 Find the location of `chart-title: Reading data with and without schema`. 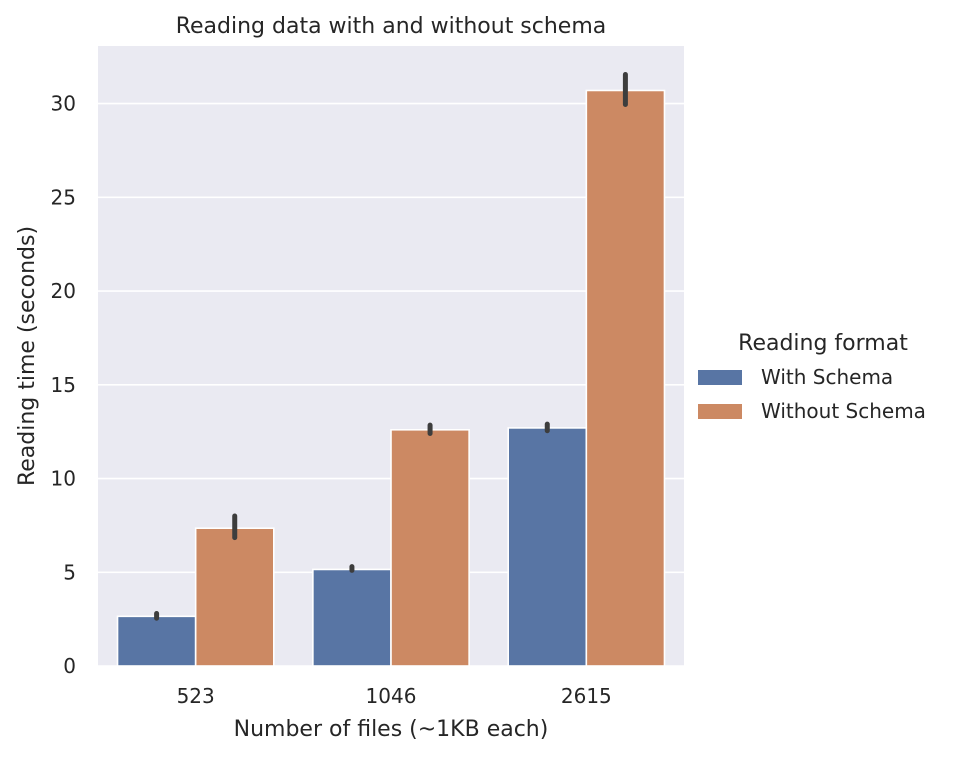

chart-title: Reading data with and without schema is located at coordinates (391, 26).